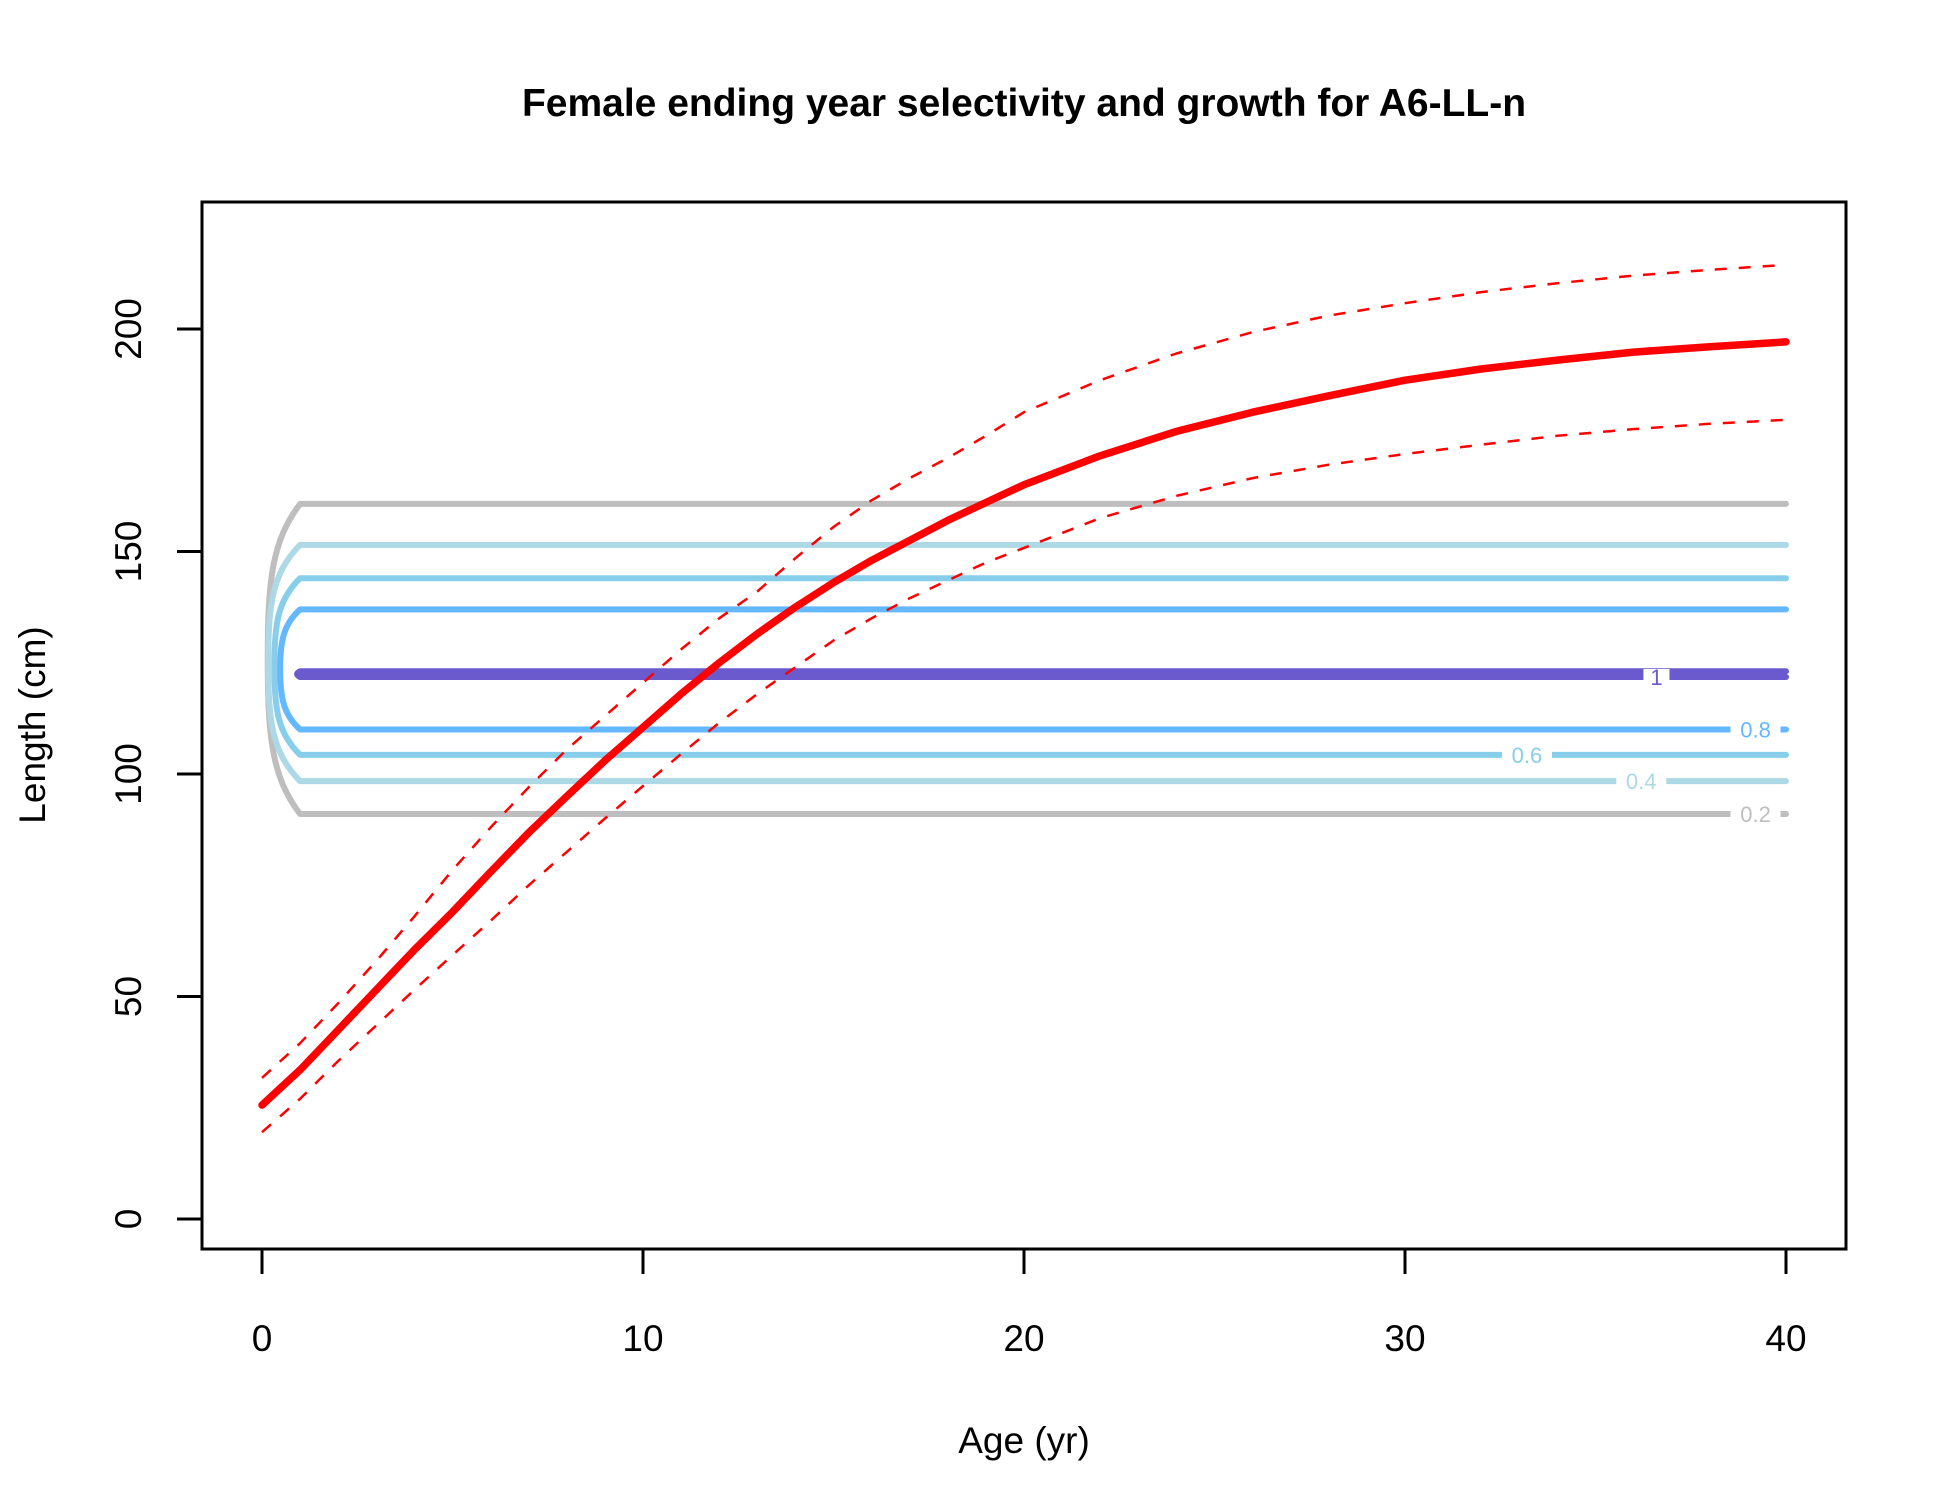 The height and width of the screenshot is (1500, 1950). What do you see at coordinates (642, 1338) in the screenshot?
I see `x-tick-label: 10` at bounding box center [642, 1338].